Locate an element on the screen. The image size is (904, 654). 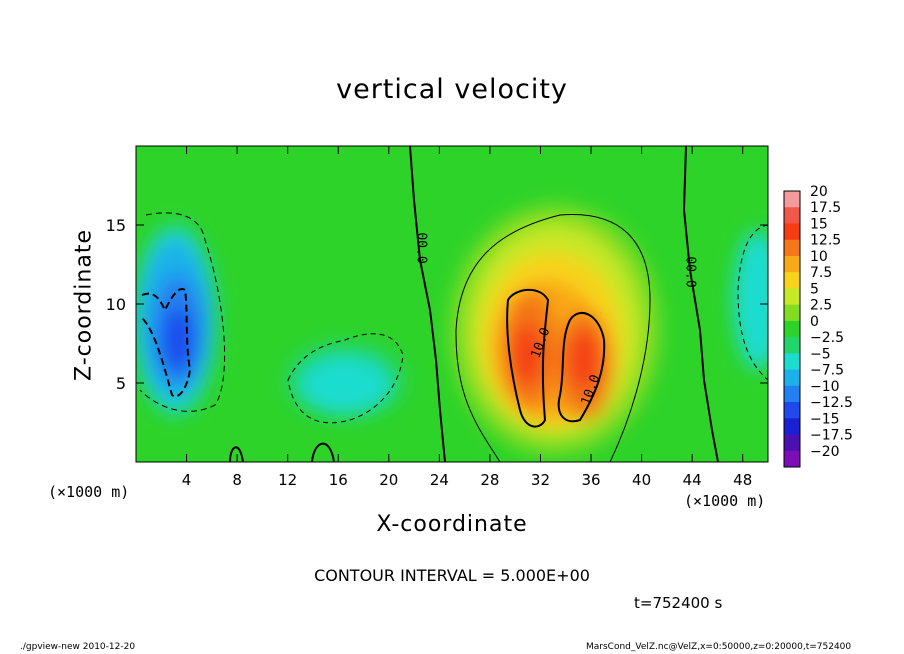
colorbar-label: −12.5 is located at coordinates (831, 403).